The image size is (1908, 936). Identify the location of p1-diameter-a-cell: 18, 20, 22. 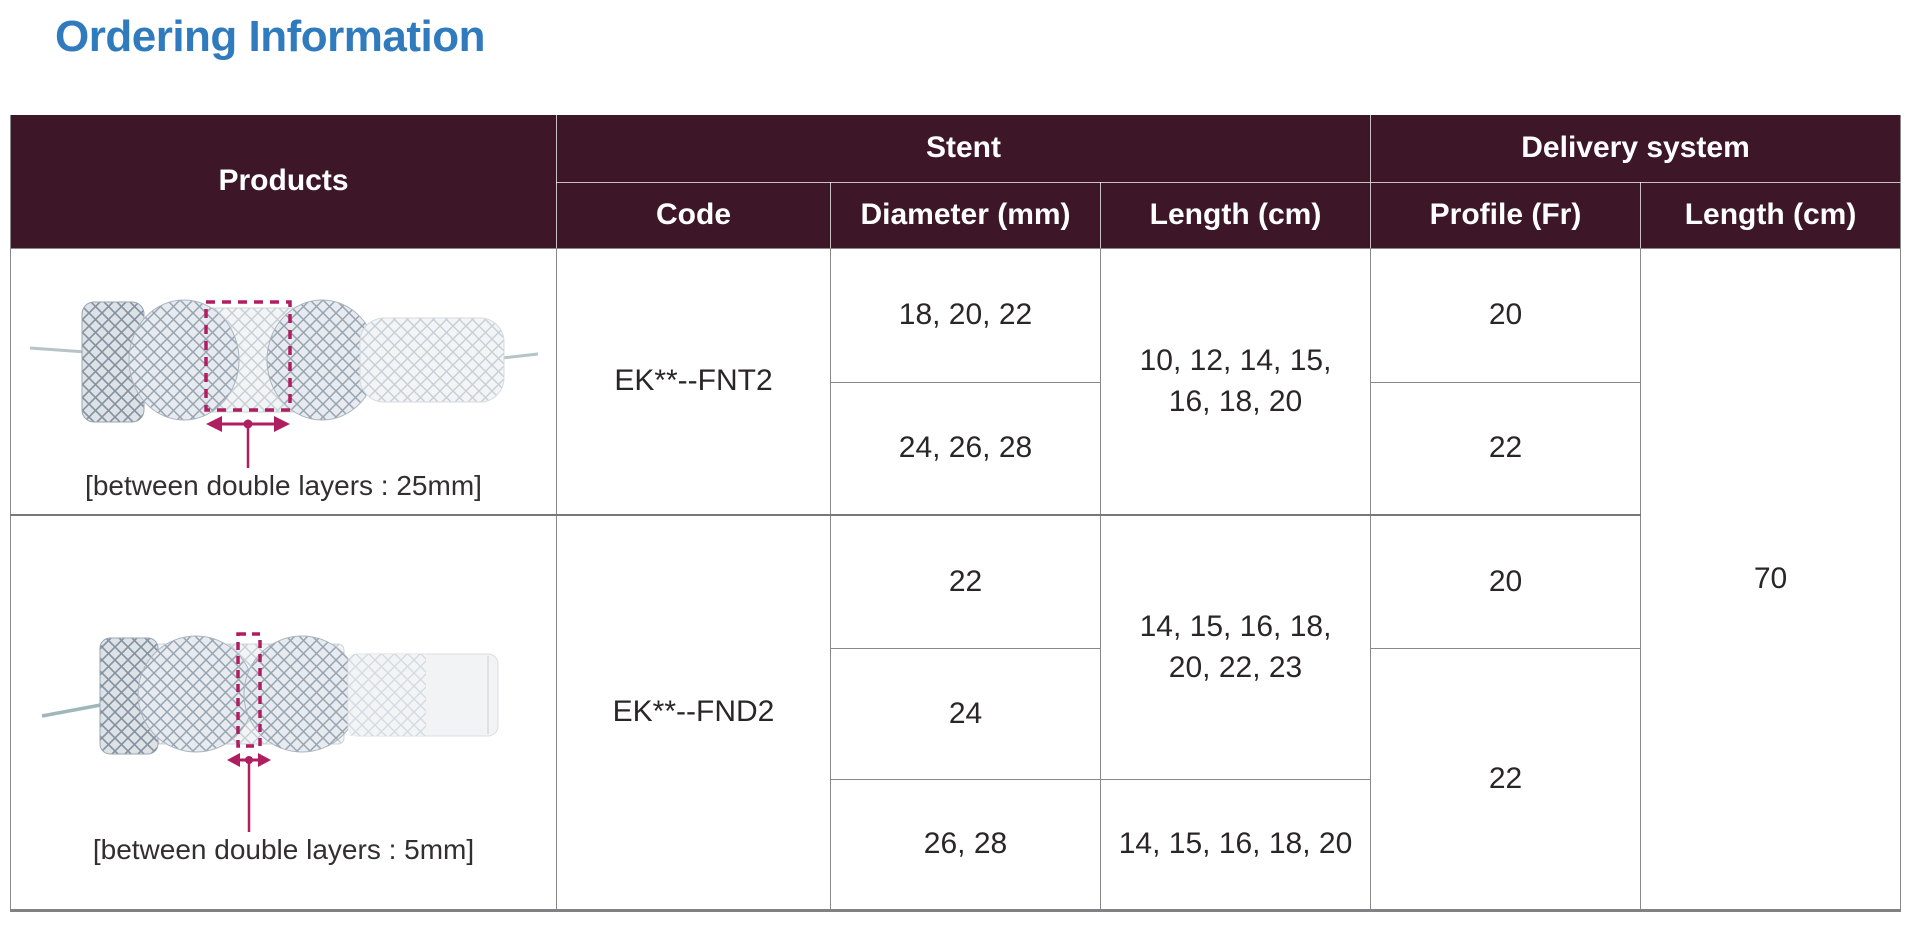
(965, 315).